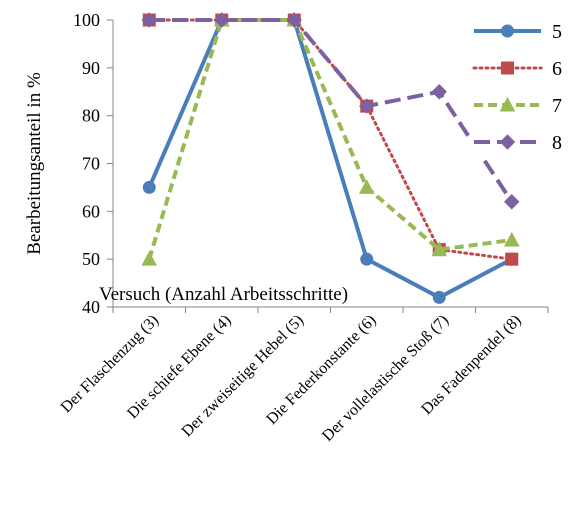 The width and height of the screenshot is (569, 509). I want to click on y-tick-label: 50, so click(91, 259).